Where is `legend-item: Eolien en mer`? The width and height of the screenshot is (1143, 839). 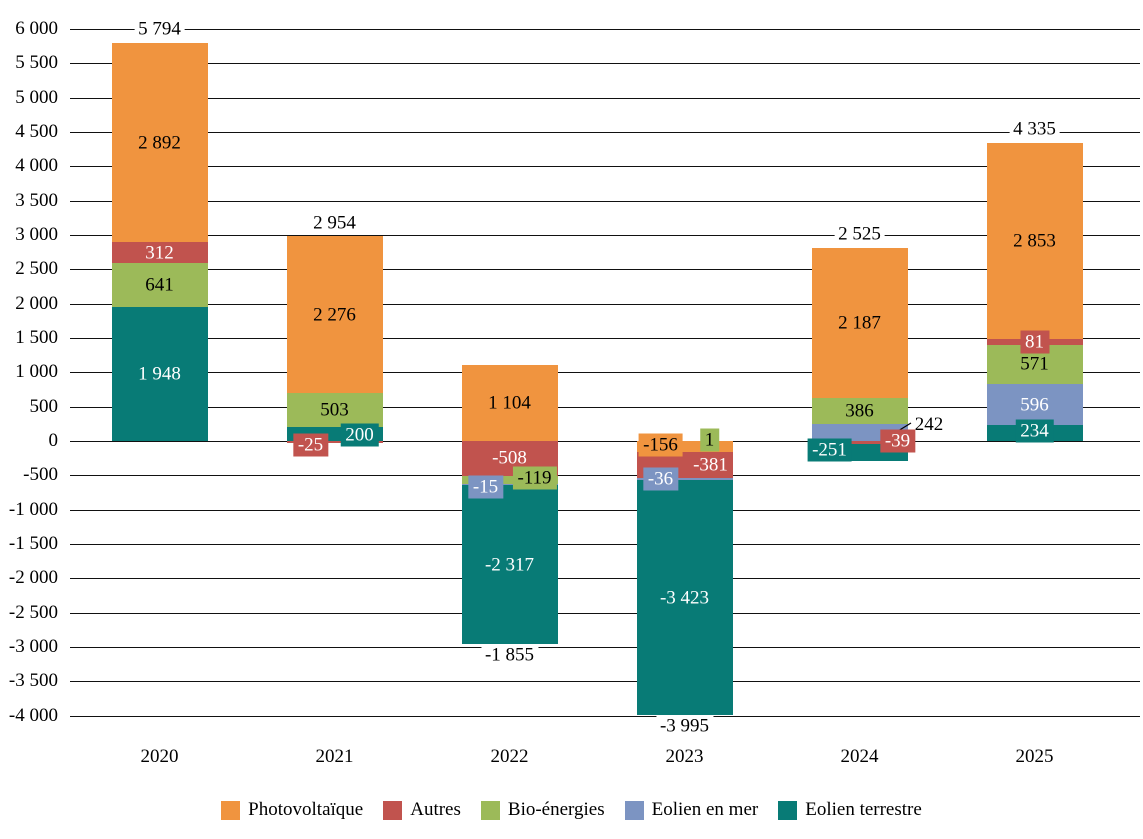
legend-item: Eolien en mer is located at coordinates (691, 810).